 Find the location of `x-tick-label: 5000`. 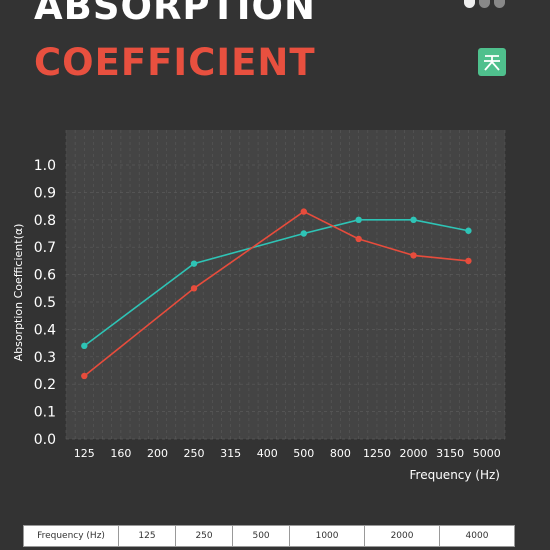

x-tick-label: 5000 is located at coordinates (487, 453).